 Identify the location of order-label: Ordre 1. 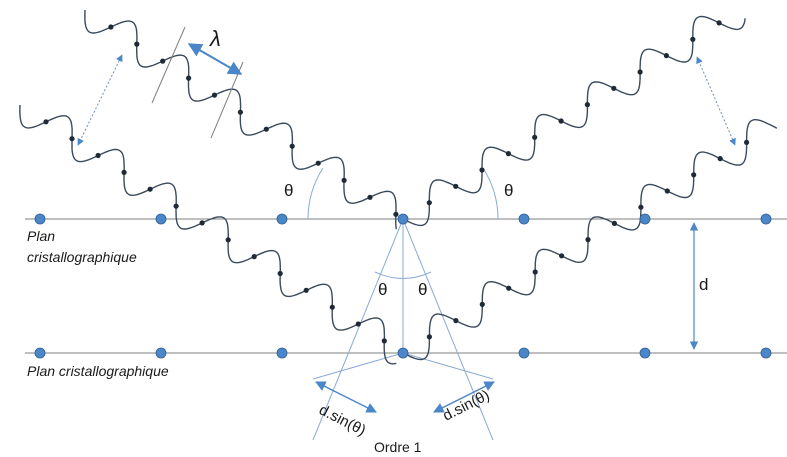
(398, 447).